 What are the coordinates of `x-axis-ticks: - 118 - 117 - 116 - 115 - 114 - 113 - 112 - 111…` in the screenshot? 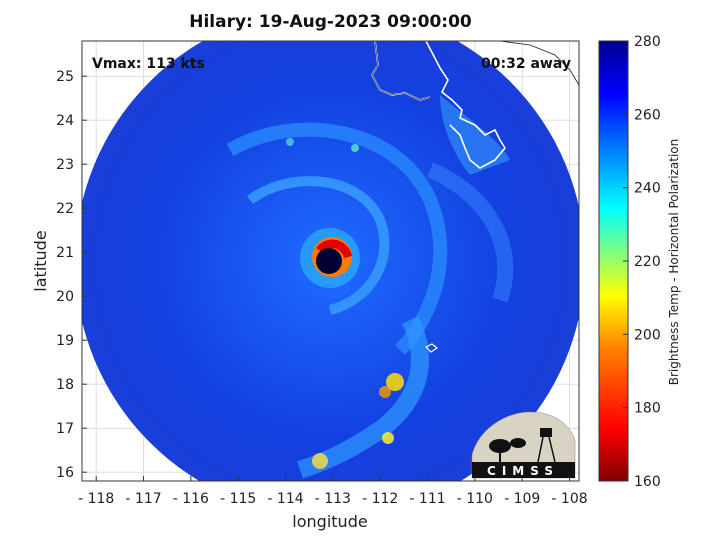 It's located at (333, 491).